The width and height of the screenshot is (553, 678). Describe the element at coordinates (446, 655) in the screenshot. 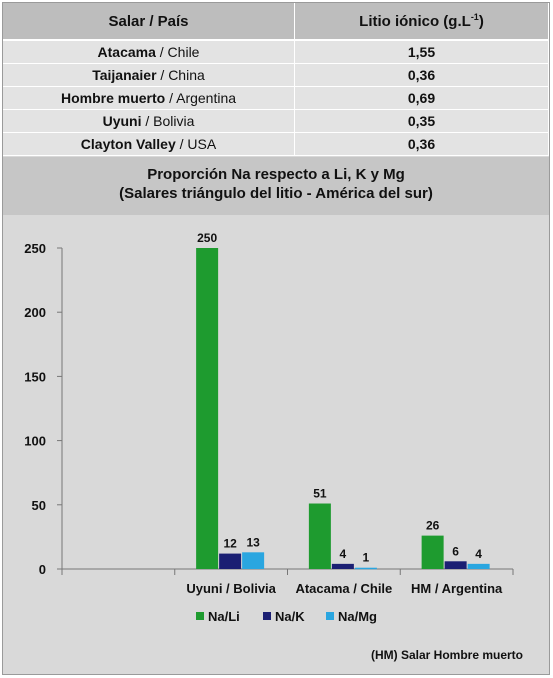

I see `footnote: (HM) Salar Hombre muerto` at that location.